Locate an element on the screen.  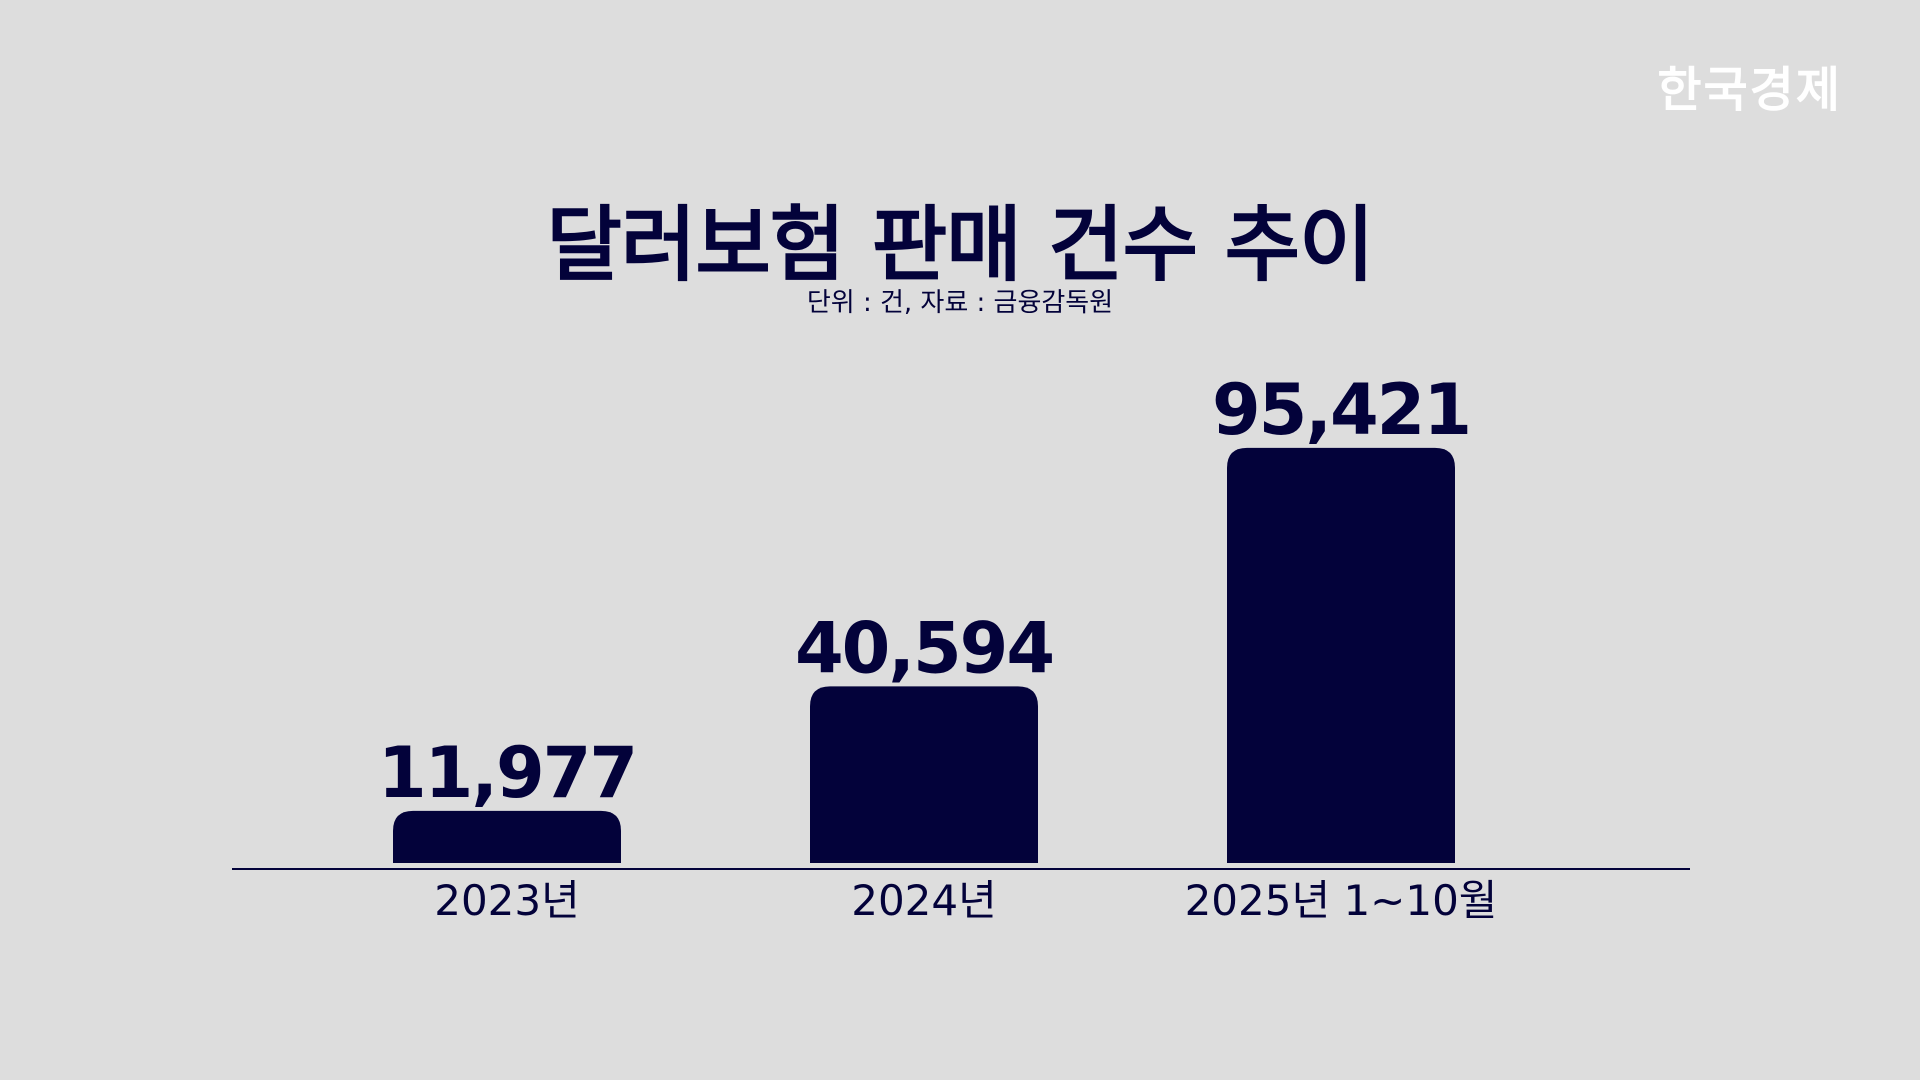
value-label-0: 11,977 is located at coordinates (507, 773).